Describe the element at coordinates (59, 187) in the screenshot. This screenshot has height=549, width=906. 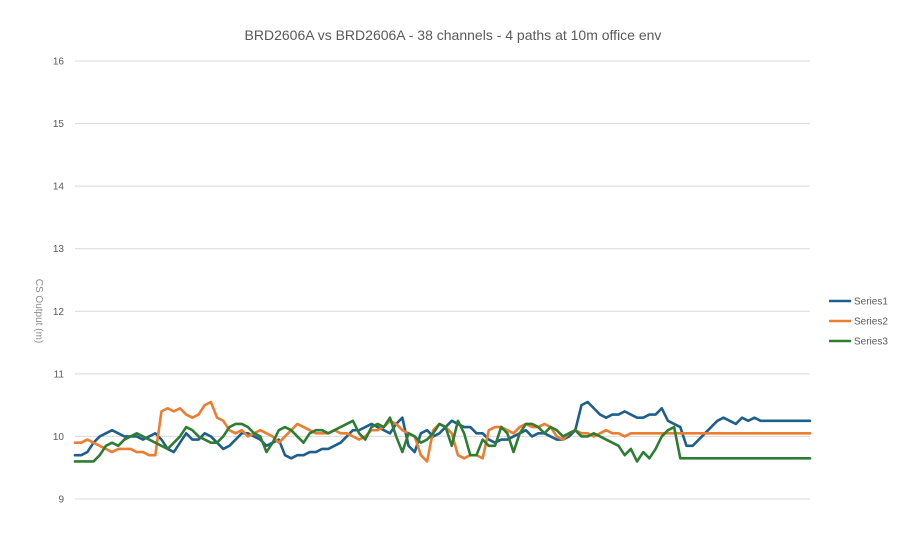
I see `y-tick-label: 14` at that location.